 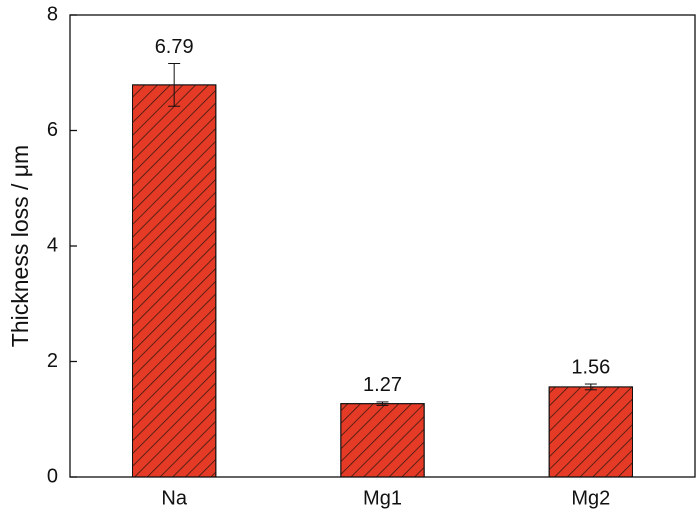 What do you see at coordinates (52, 476) in the screenshot?
I see `y-tick-label: 0` at bounding box center [52, 476].